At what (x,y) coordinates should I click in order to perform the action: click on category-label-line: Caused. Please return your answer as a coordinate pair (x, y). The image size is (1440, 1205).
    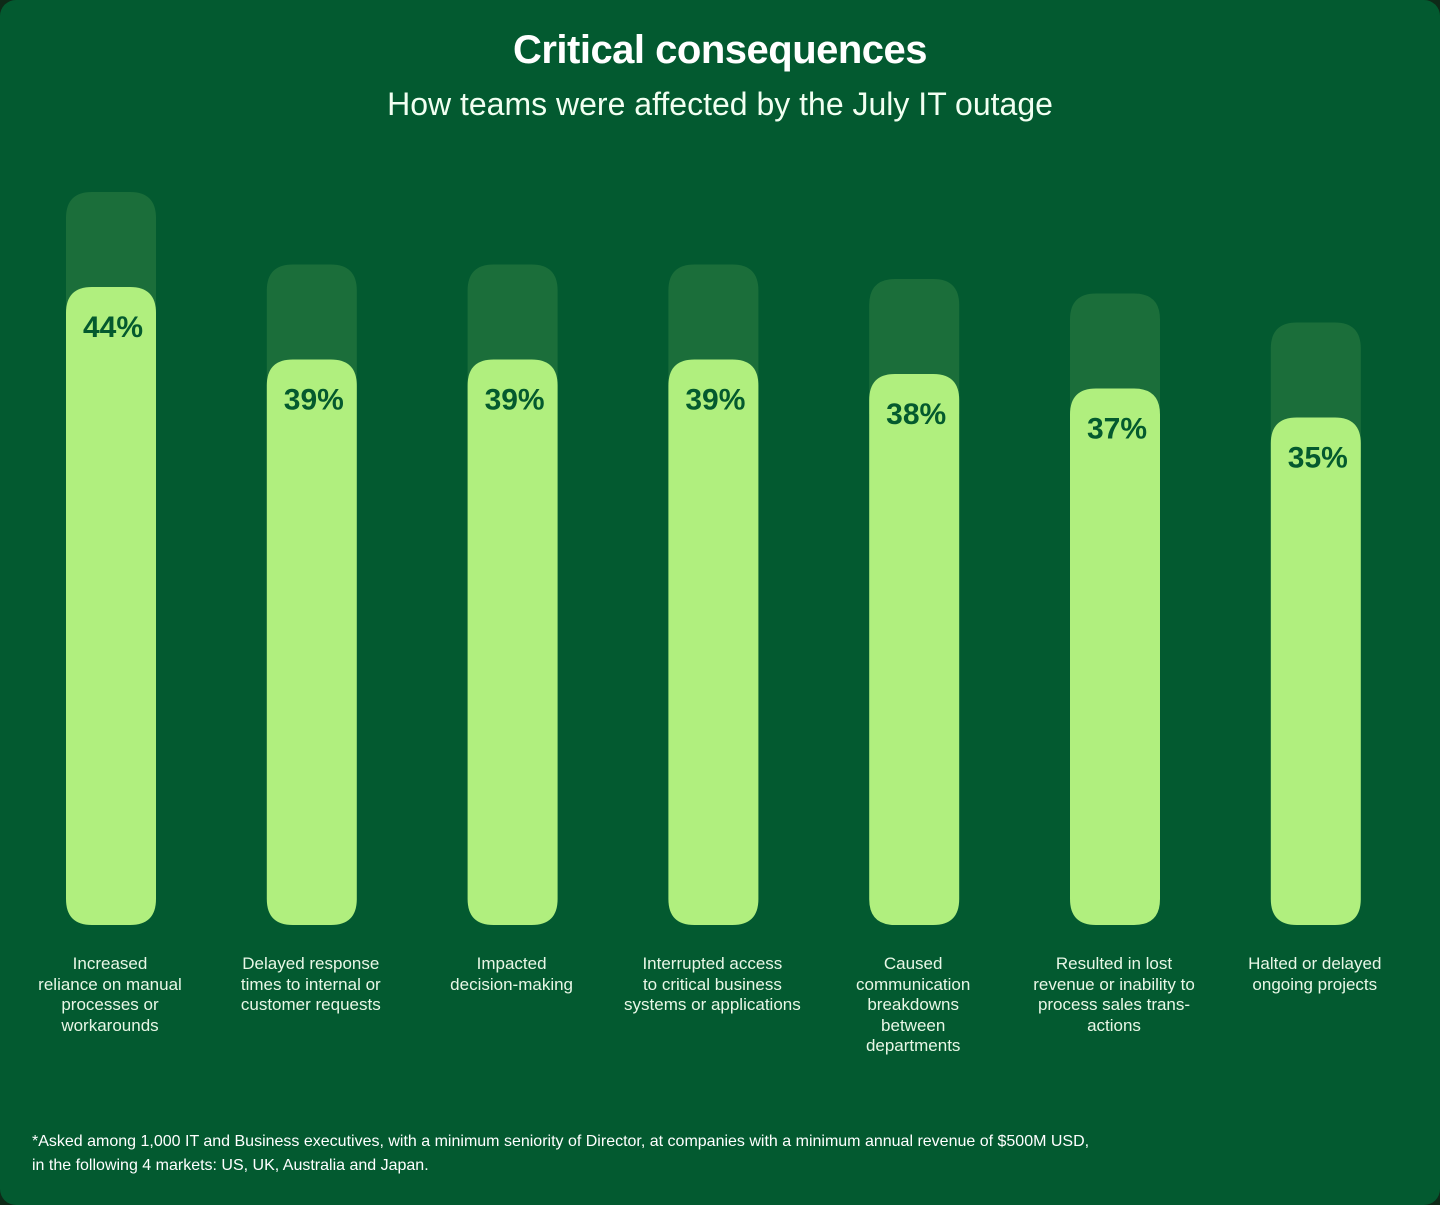
    Looking at the image, I should click on (913, 963).